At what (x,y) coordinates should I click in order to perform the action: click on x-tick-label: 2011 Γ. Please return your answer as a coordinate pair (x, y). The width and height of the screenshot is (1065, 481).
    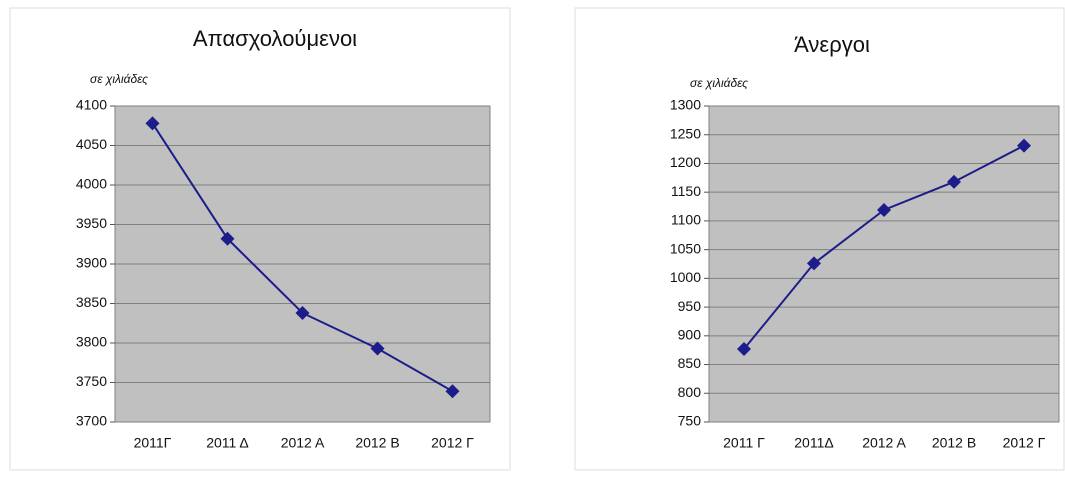
    Looking at the image, I should click on (744, 443).